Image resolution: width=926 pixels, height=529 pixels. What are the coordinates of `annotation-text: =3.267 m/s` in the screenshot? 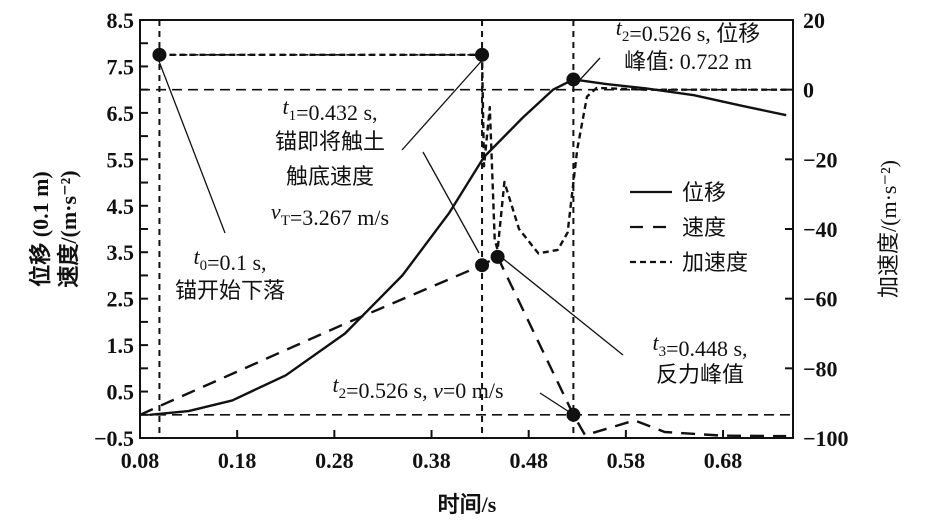 It's located at (339, 217).